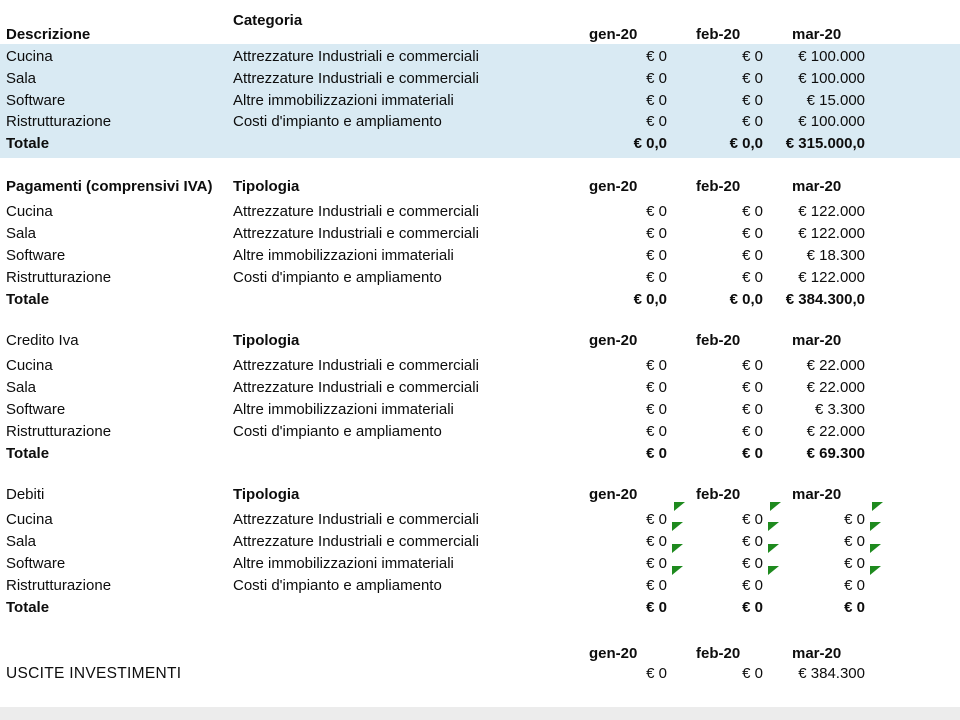 Image resolution: width=960 pixels, height=720 pixels. Describe the element at coordinates (396, 35) in the screenshot. I see `category-column-header` at that location.